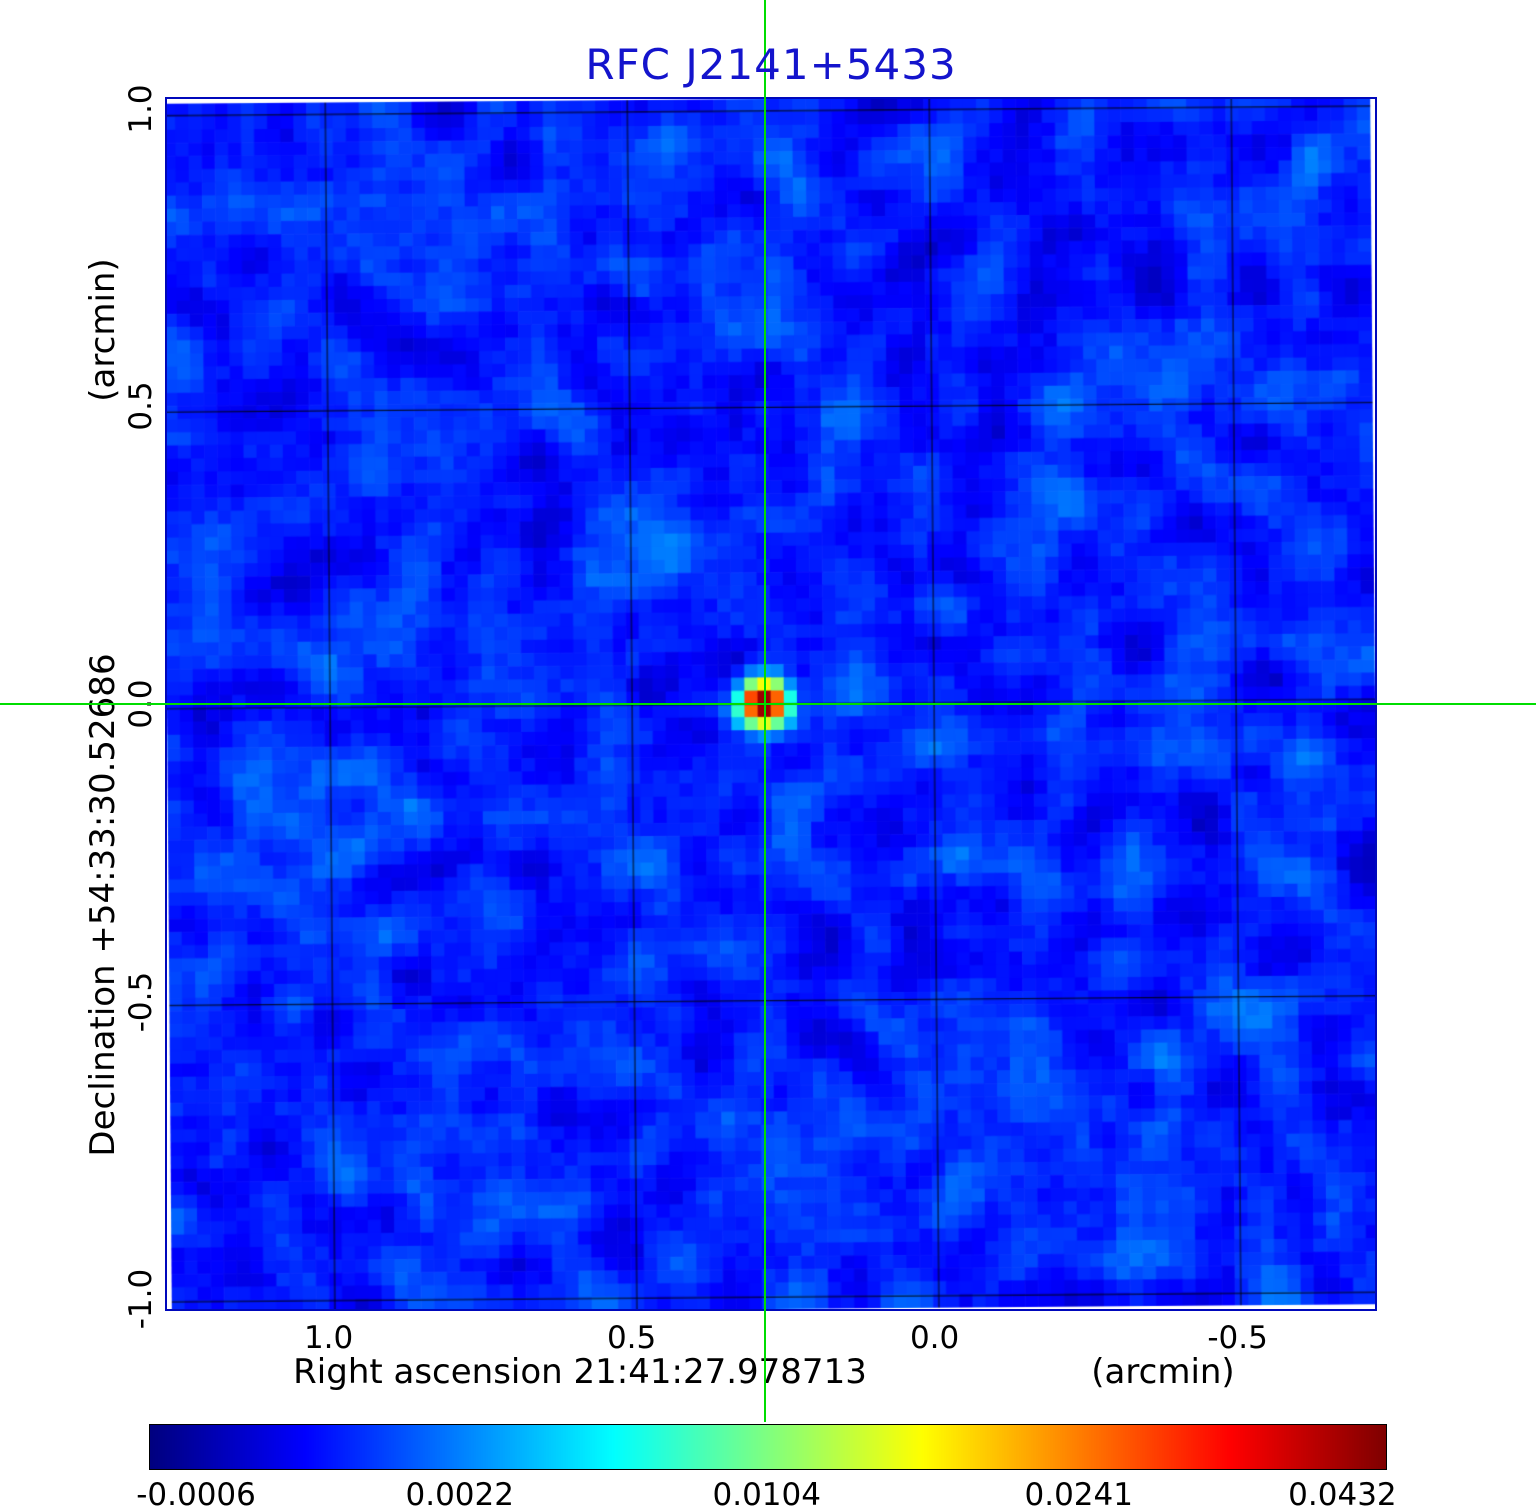 The width and height of the screenshot is (1536, 1511). What do you see at coordinates (631, 1338) in the screenshot?
I see `x-tick-label: 0.5` at bounding box center [631, 1338].